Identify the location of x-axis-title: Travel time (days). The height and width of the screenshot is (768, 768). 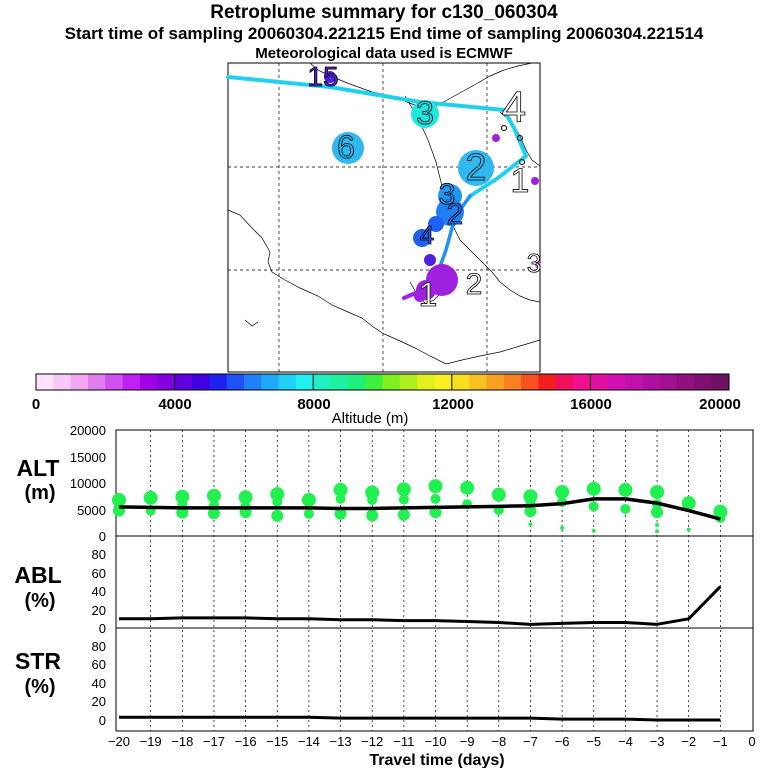
(436, 760).